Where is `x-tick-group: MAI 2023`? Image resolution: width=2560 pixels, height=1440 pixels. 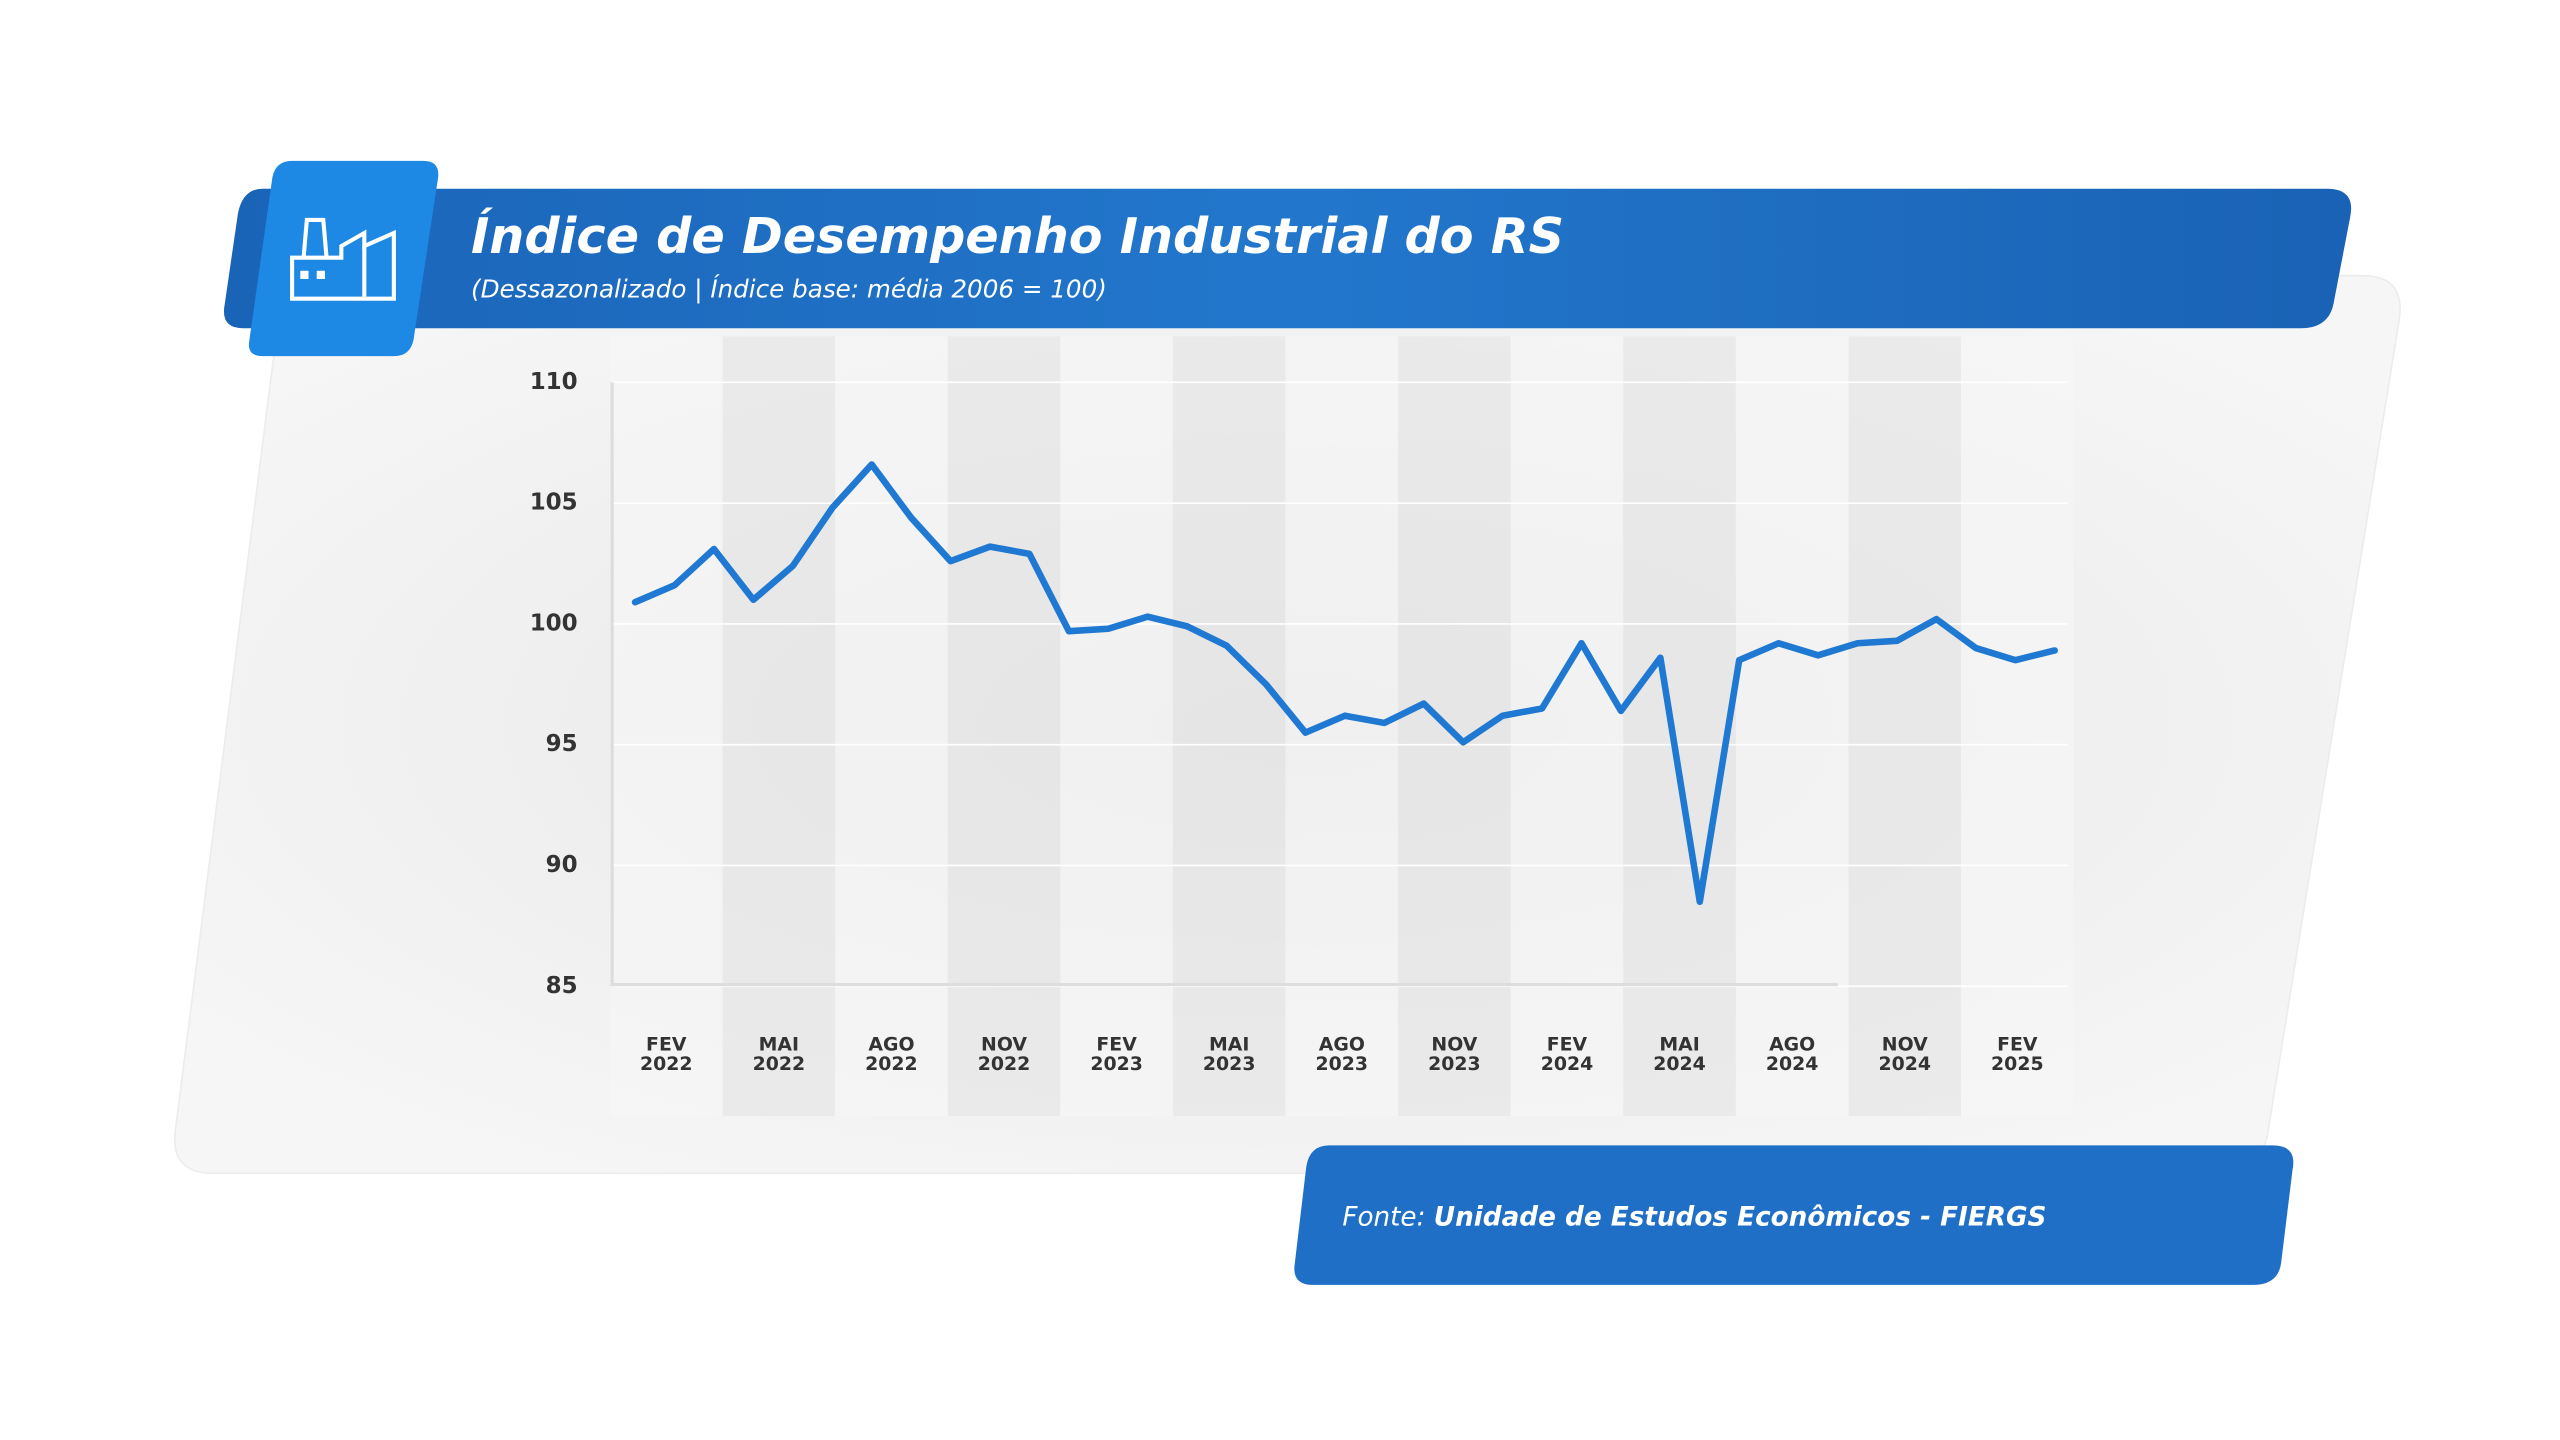 x-tick-group: MAI 2023 is located at coordinates (1229, 1054).